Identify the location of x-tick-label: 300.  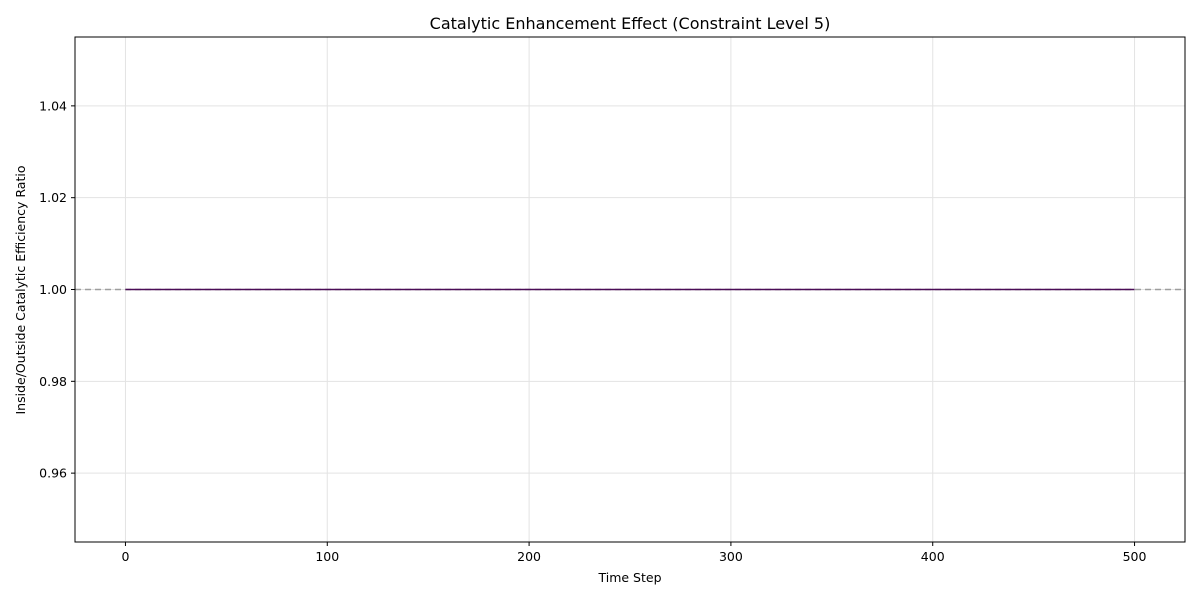
(731, 556).